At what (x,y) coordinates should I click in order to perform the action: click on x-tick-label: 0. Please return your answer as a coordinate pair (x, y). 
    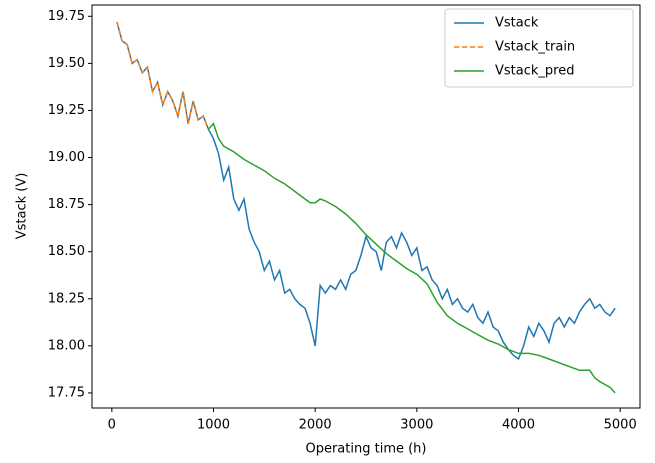
    Looking at the image, I should click on (112, 425).